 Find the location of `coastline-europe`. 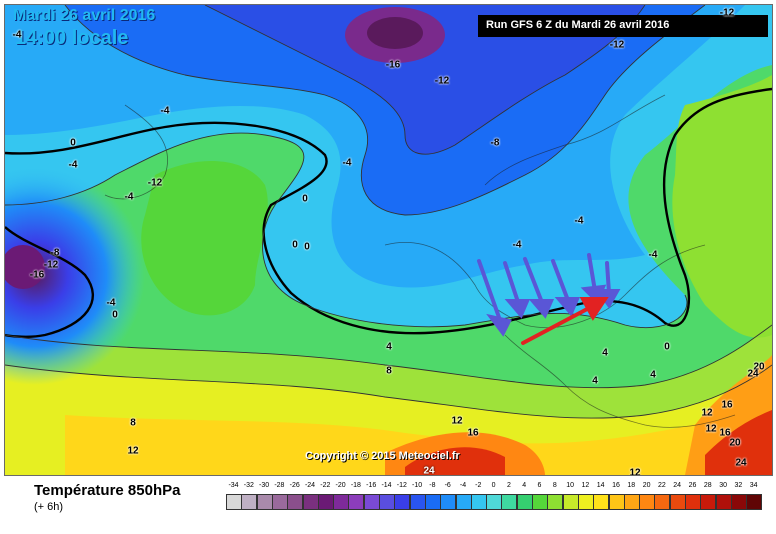

coastline-europe is located at coordinates (545, 285).